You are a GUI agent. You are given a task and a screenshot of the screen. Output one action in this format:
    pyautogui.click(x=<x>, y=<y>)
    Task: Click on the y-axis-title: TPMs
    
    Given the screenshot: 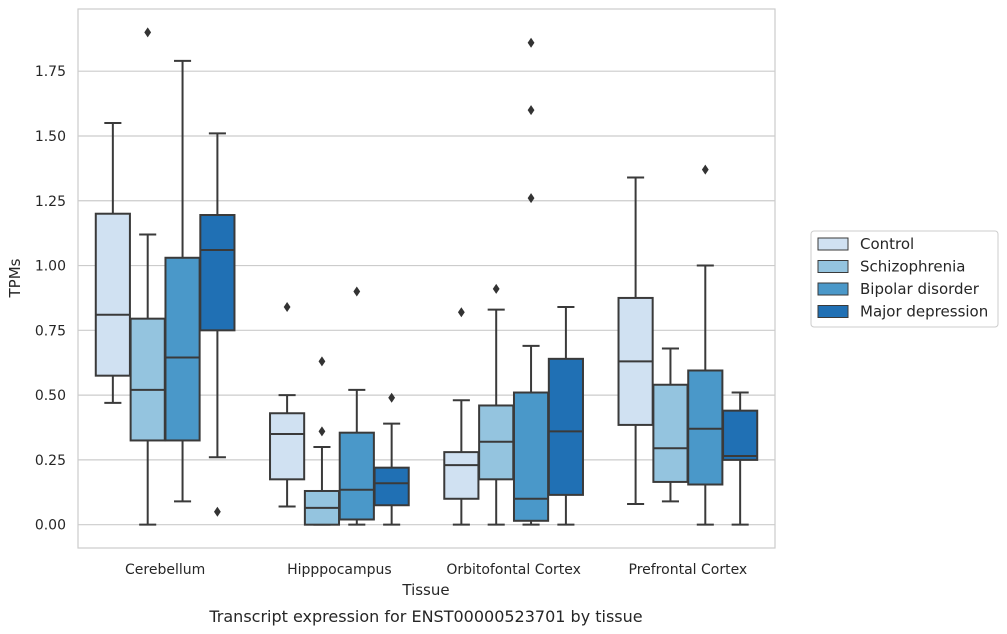 What is the action you would take?
    pyautogui.click(x=15, y=278)
    